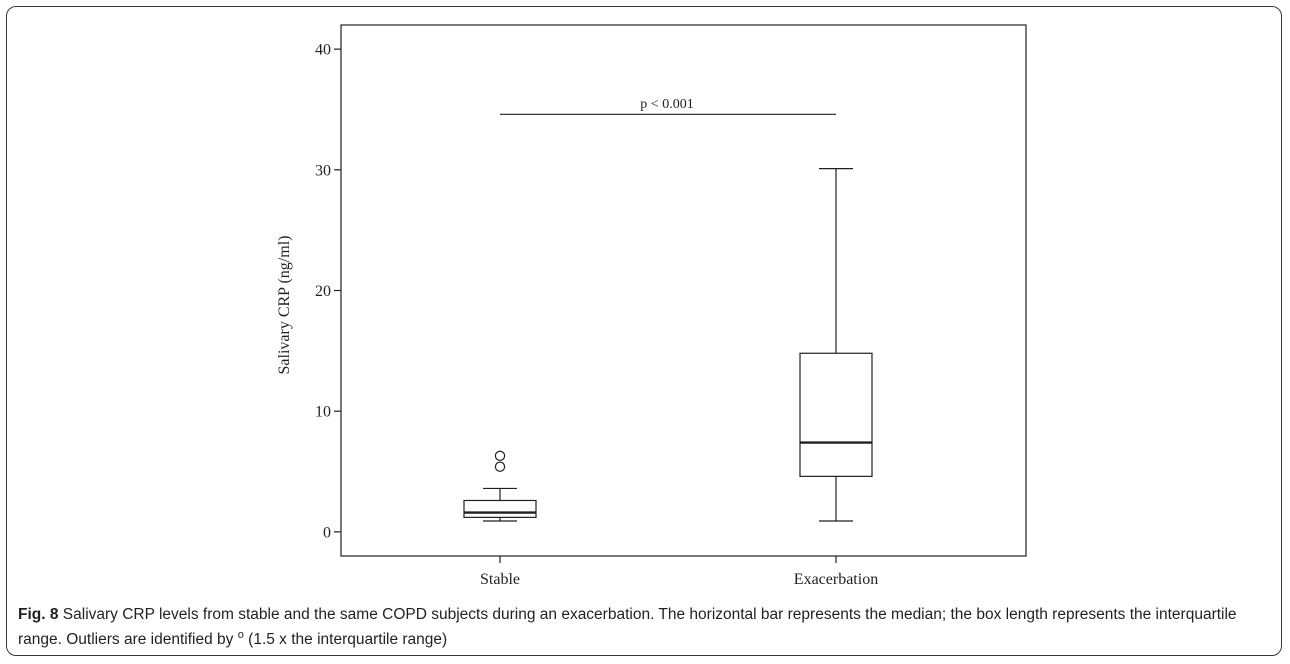 Image resolution: width=1290 pixels, height=664 pixels. I want to click on y-tick-label: 20, so click(323, 291).